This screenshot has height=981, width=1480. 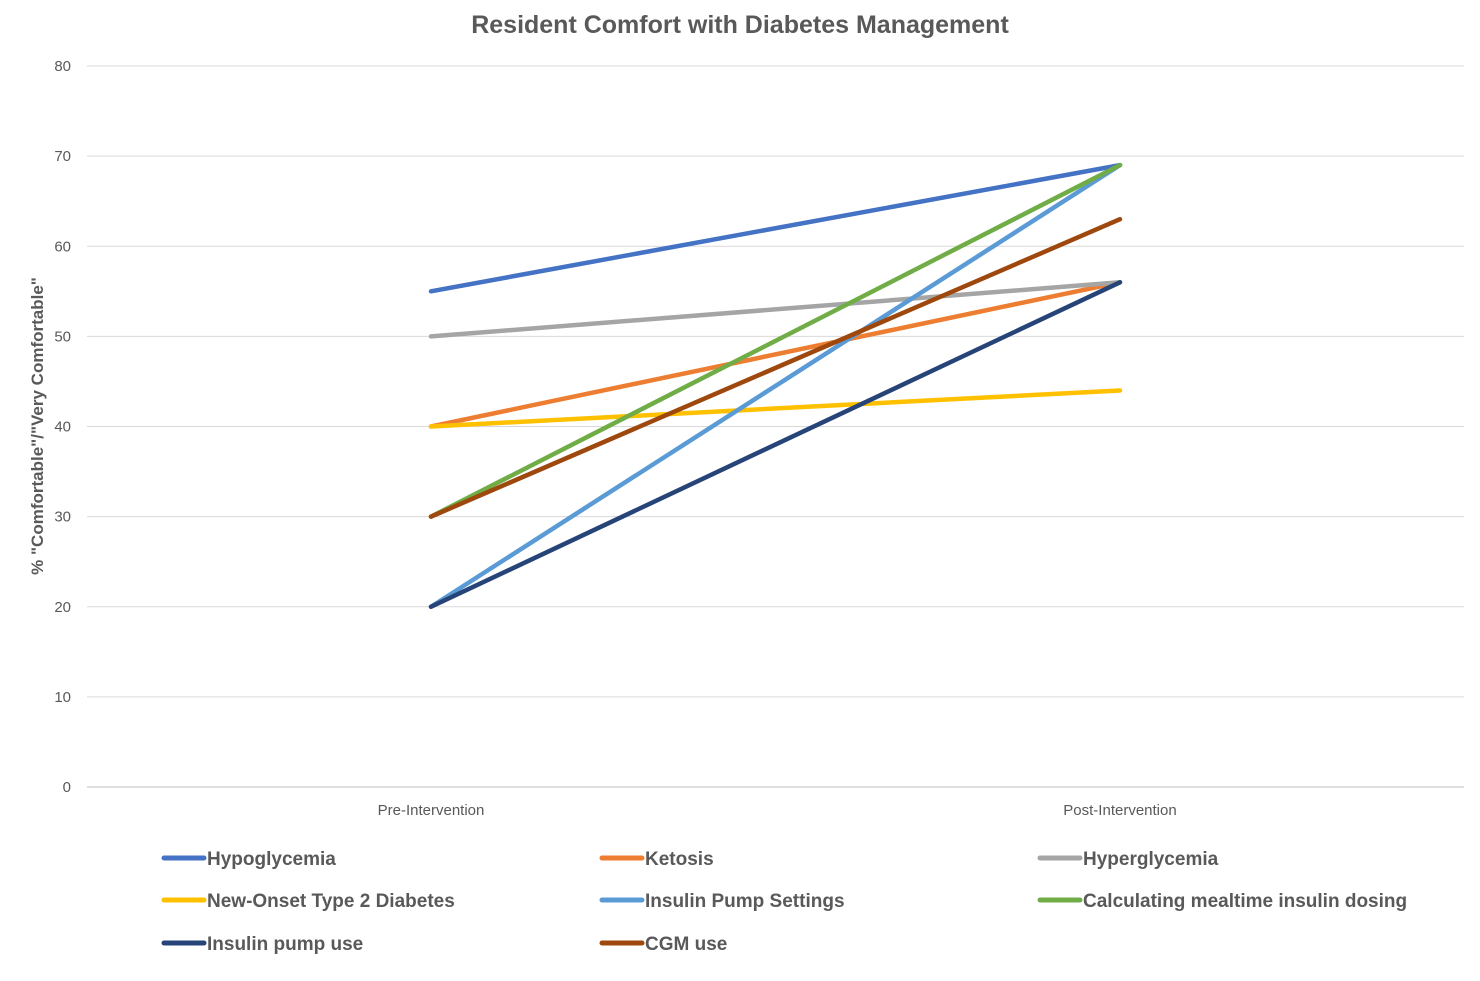 What do you see at coordinates (1119, 810) in the screenshot?
I see `x-tick-label: Post-Intervention` at bounding box center [1119, 810].